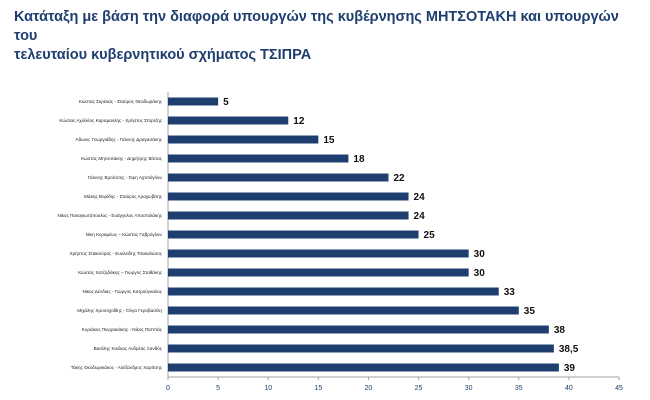  What do you see at coordinates (359, 159) in the screenshot?
I see `data-label: 18` at bounding box center [359, 159].